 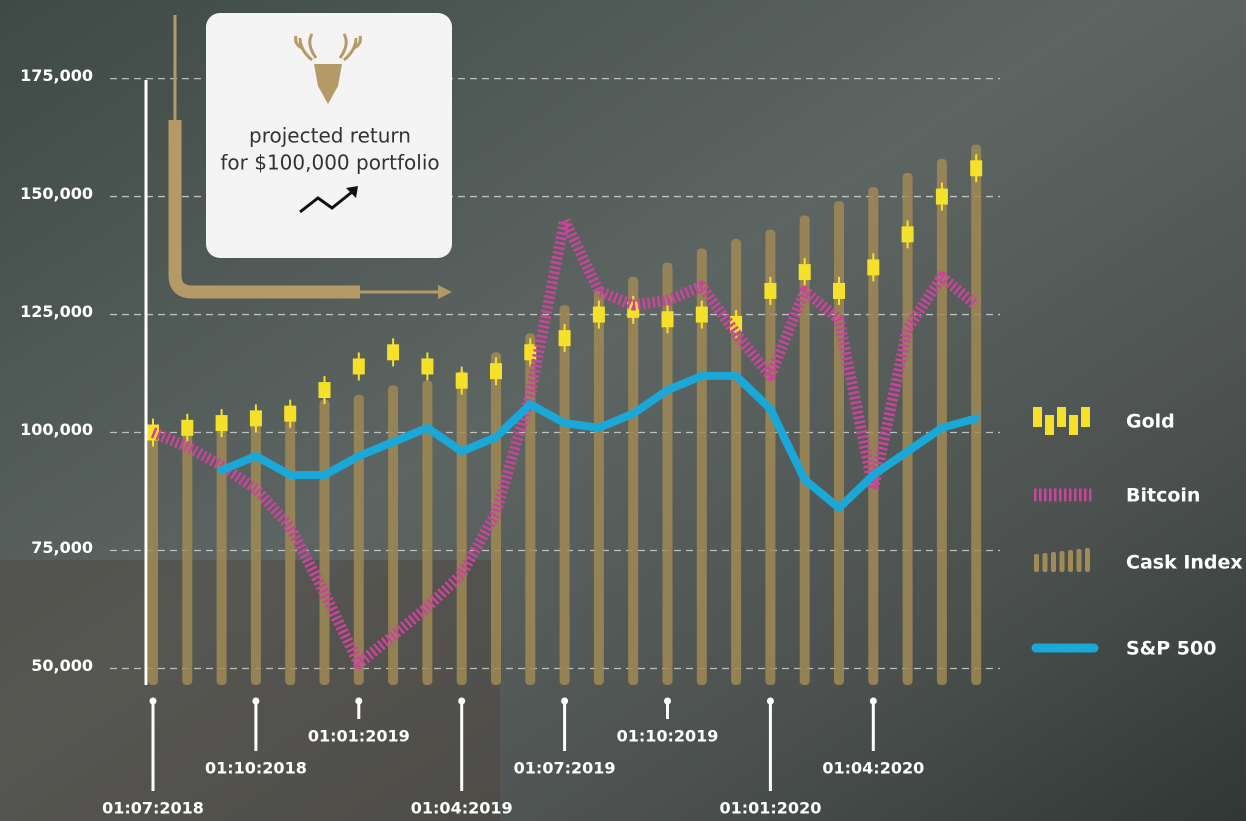 I want to click on x-tick-label: 01:04:2020, so click(x=873, y=768).